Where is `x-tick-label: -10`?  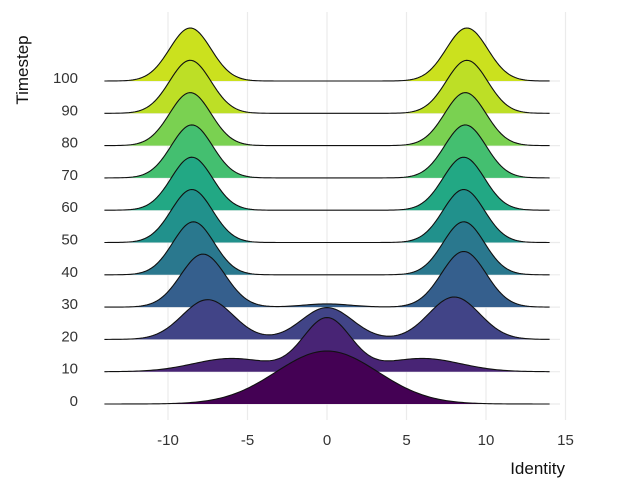 x-tick-label: -10 is located at coordinates (168, 440).